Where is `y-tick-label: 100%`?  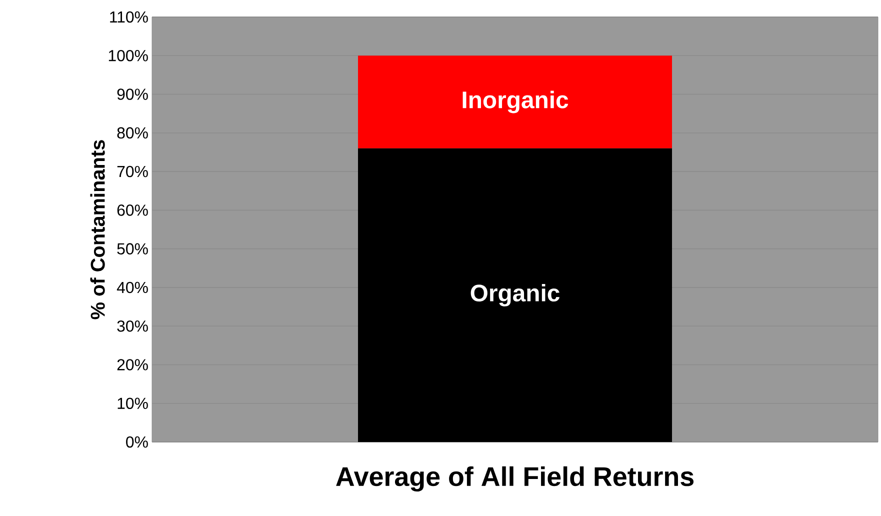
y-tick-label: 100% is located at coordinates (128, 56).